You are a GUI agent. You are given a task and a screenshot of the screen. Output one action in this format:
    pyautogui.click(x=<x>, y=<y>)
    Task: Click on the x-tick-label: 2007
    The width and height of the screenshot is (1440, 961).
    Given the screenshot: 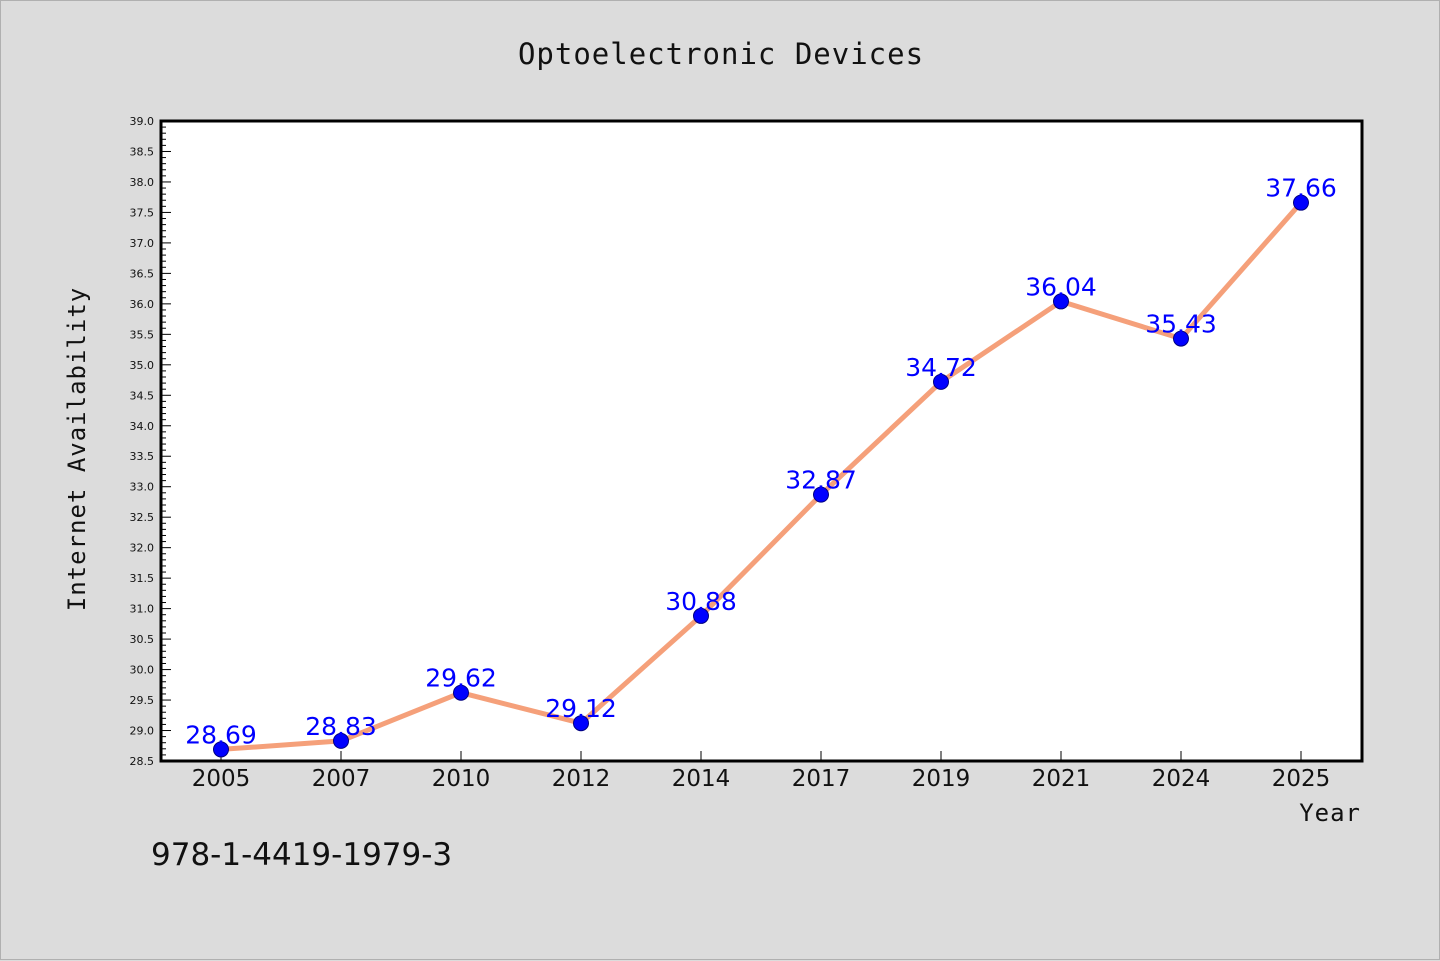 What is the action you would take?
    pyautogui.click(x=341, y=779)
    